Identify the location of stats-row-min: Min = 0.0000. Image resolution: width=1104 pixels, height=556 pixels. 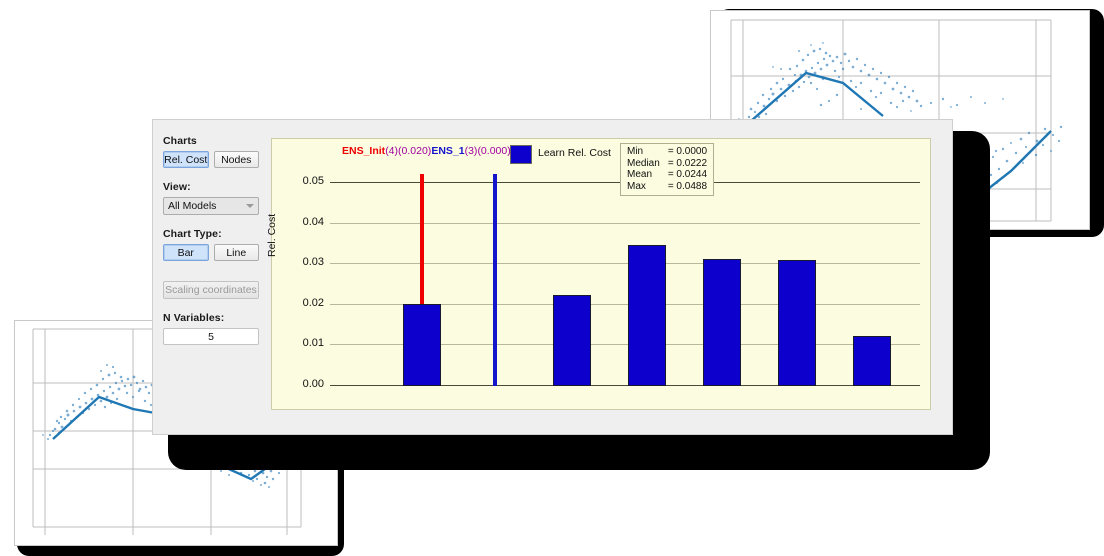
(667, 152).